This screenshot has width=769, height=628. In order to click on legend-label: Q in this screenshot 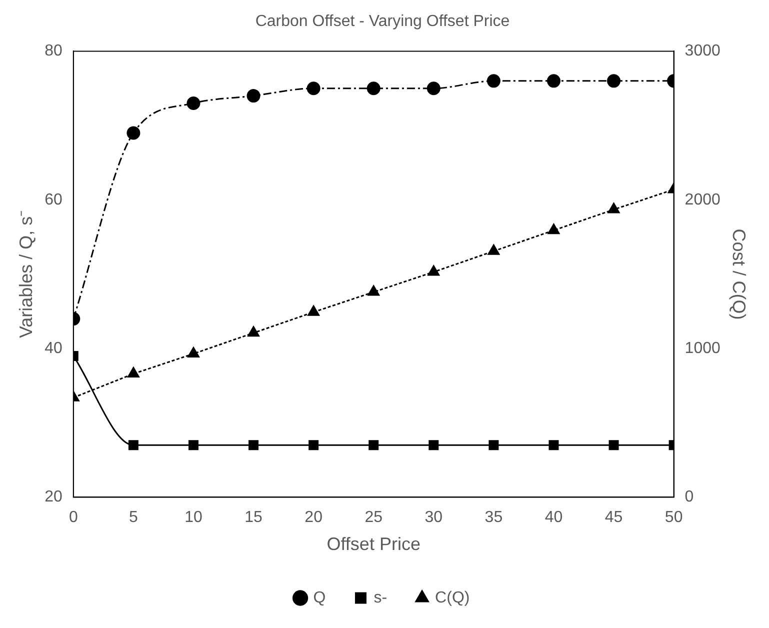, I will do `click(319, 597)`.